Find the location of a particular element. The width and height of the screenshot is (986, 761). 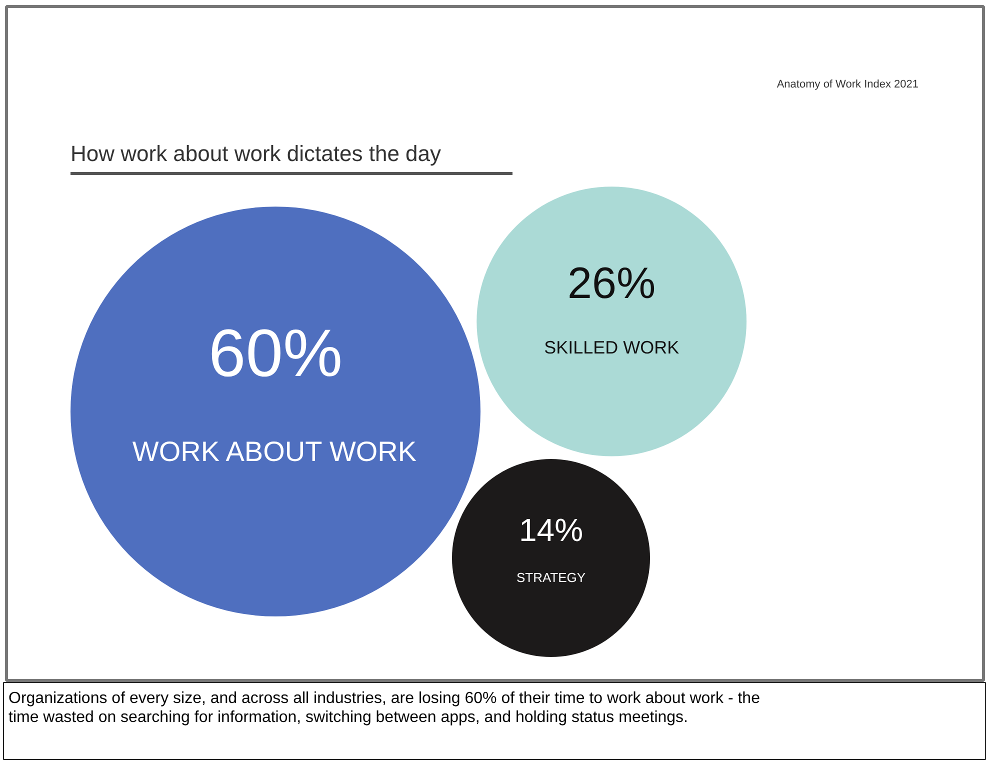

data-label: 14% is located at coordinates (551, 530).